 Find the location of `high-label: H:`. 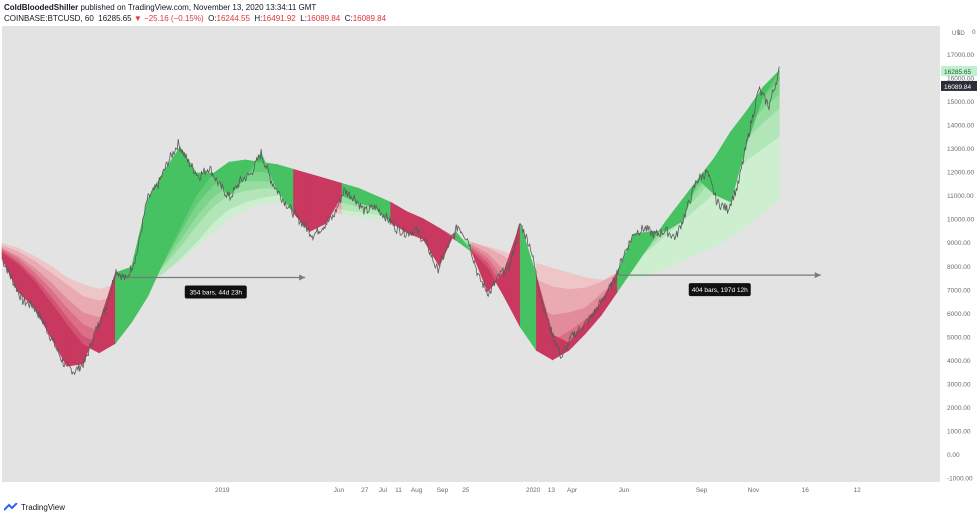

high-label: H: is located at coordinates (258, 18).